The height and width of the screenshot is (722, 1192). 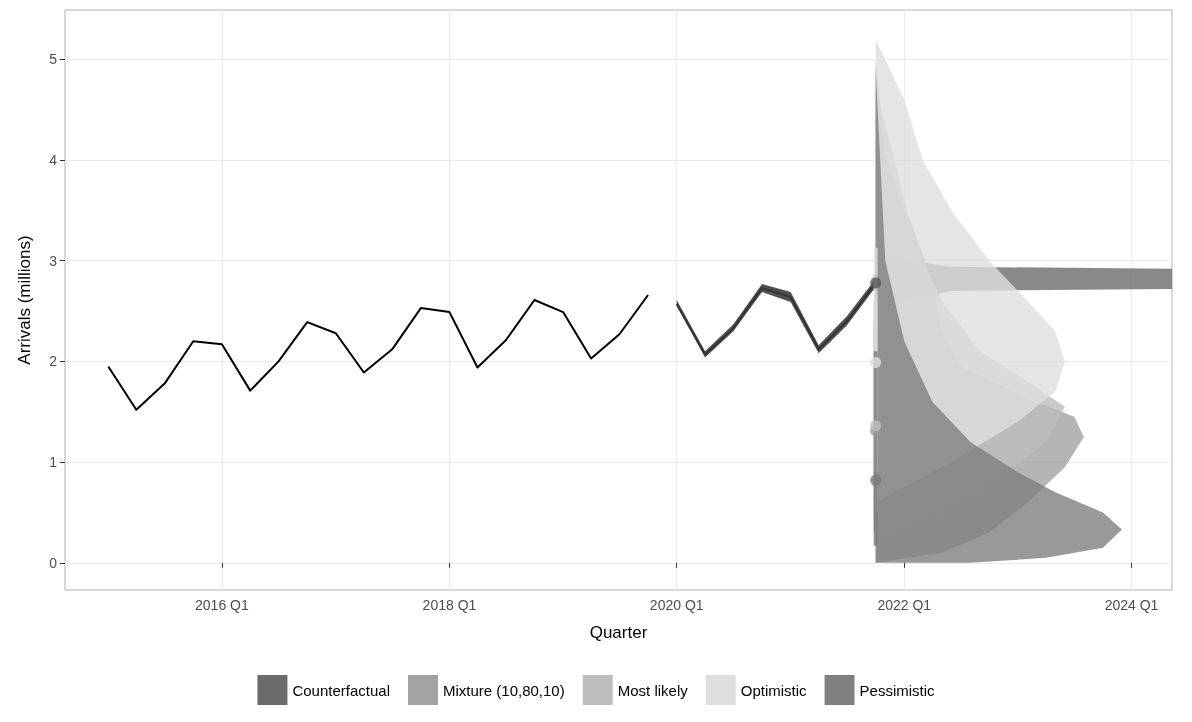 What do you see at coordinates (676, 605) in the screenshot?
I see `x-tick-label: 2020 Q1` at bounding box center [676, 605].